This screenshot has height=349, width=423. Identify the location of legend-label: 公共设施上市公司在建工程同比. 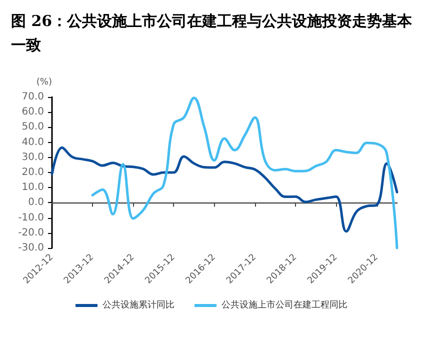
(285, 305).